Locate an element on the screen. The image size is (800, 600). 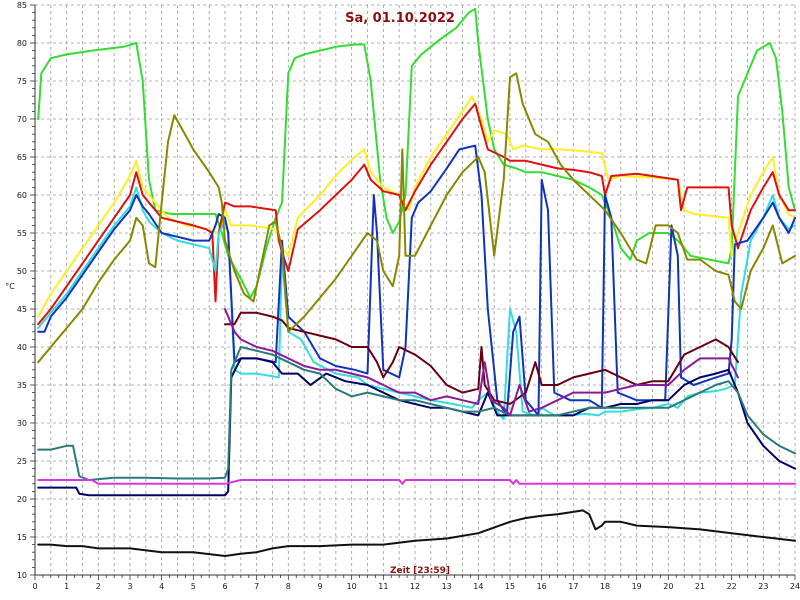
y-tick-label: 55 is located at coordinates (22, 233).